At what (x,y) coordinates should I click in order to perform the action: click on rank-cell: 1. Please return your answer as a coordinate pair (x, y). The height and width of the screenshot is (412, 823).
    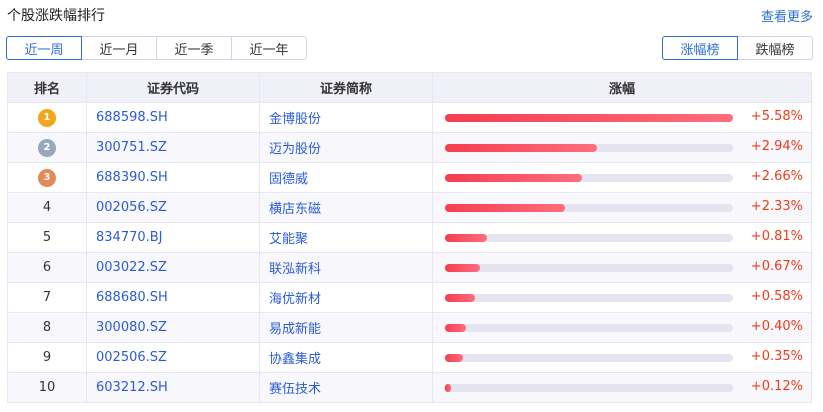
    Looking at the image, I should click on (47, 117).